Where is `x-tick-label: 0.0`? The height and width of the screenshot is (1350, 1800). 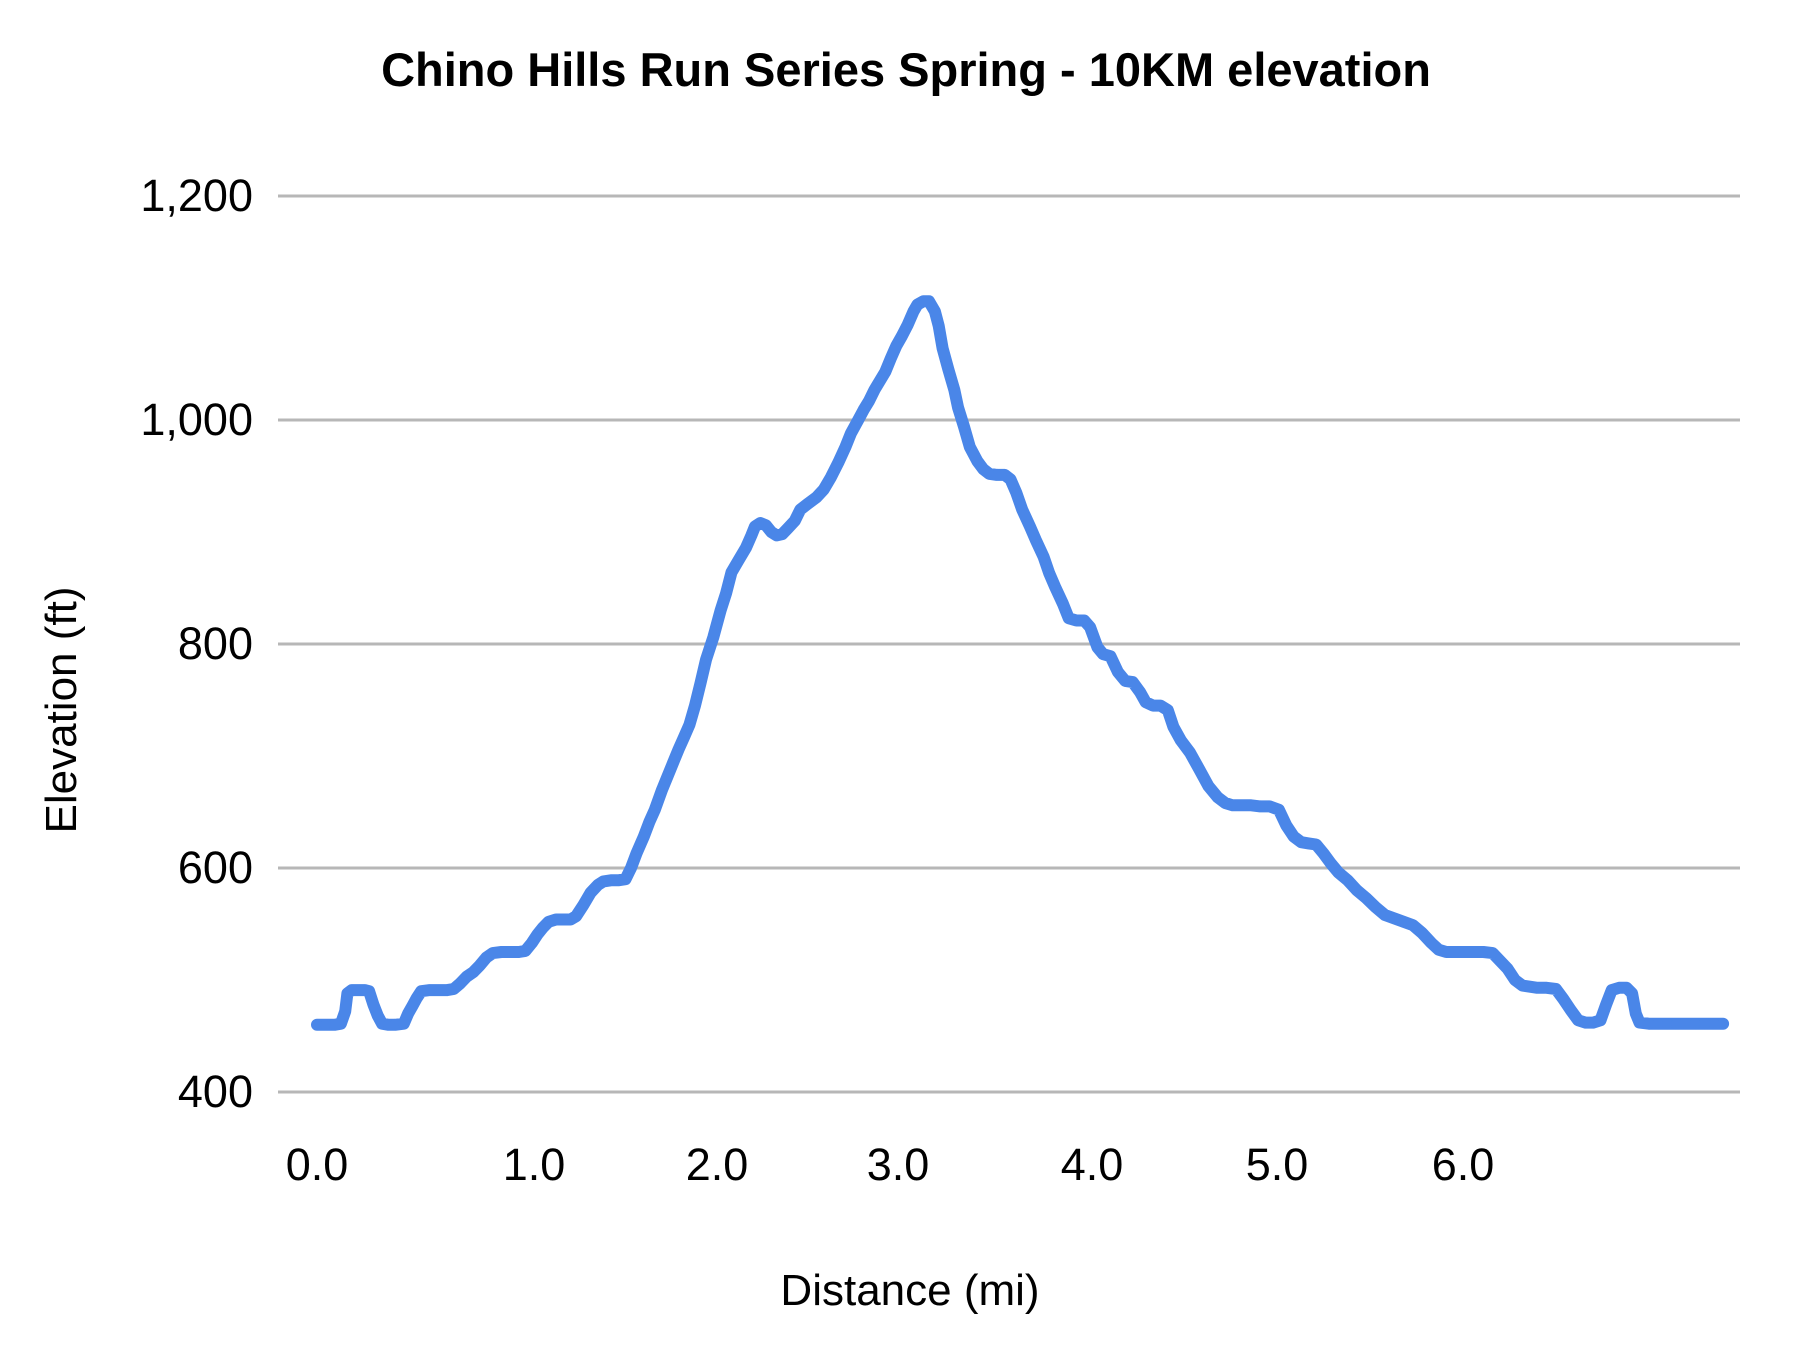 x-tick-label: 0.0 is located at coordinates (317, 1164).